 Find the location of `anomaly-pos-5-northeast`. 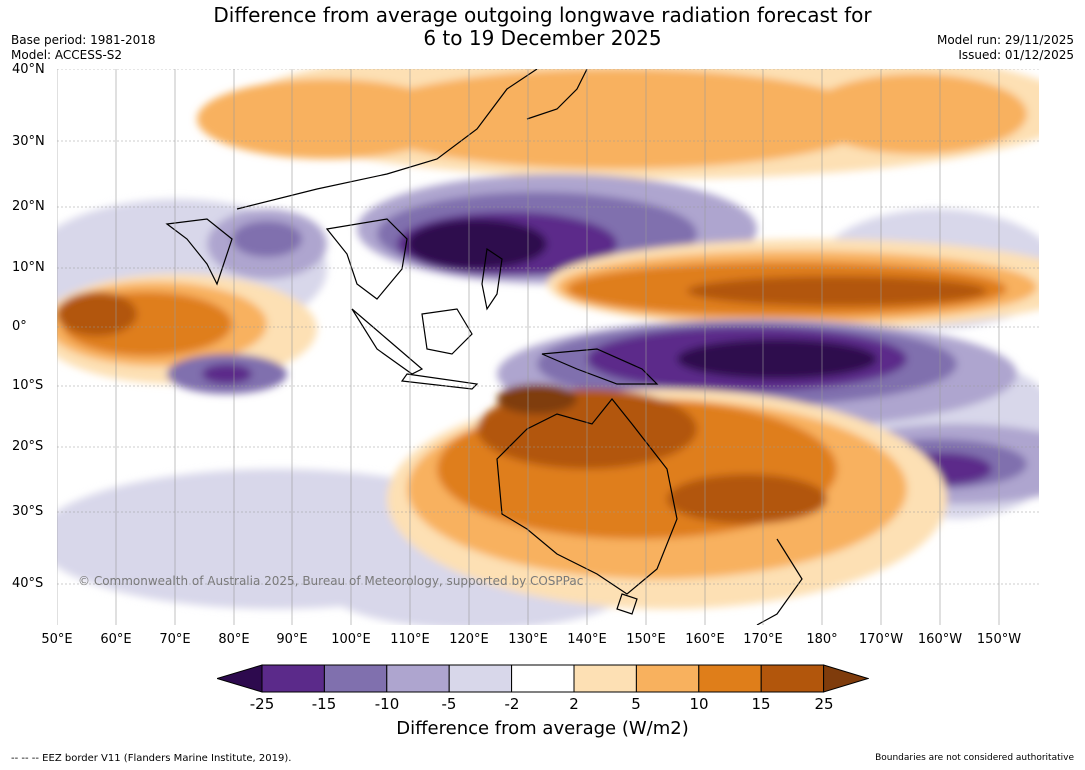

anomaly-pos-5-northeast is located at coordinates (917, 114).